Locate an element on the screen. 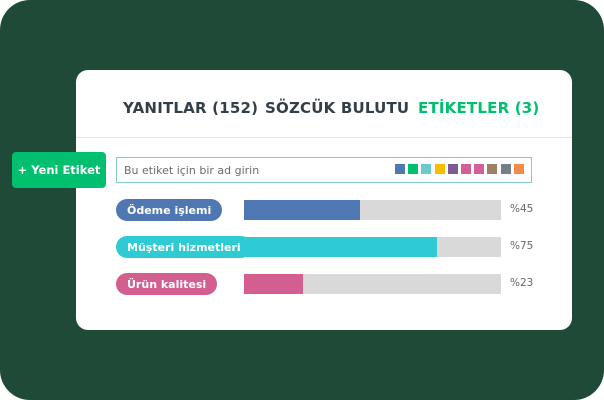  percent-label: %23 is located at coordinates (522, 283).